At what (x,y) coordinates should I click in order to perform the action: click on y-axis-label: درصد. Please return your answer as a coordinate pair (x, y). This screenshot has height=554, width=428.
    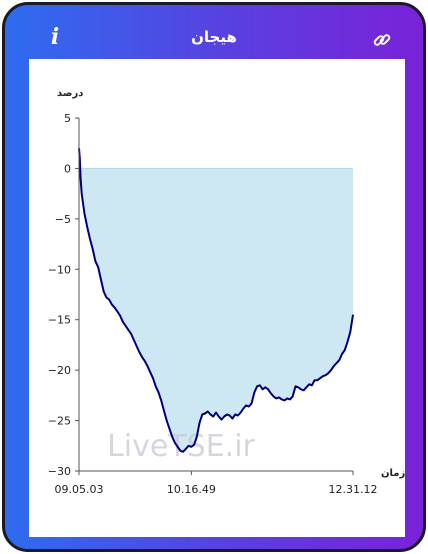
    Looking at the image, I should click on (70, 93).